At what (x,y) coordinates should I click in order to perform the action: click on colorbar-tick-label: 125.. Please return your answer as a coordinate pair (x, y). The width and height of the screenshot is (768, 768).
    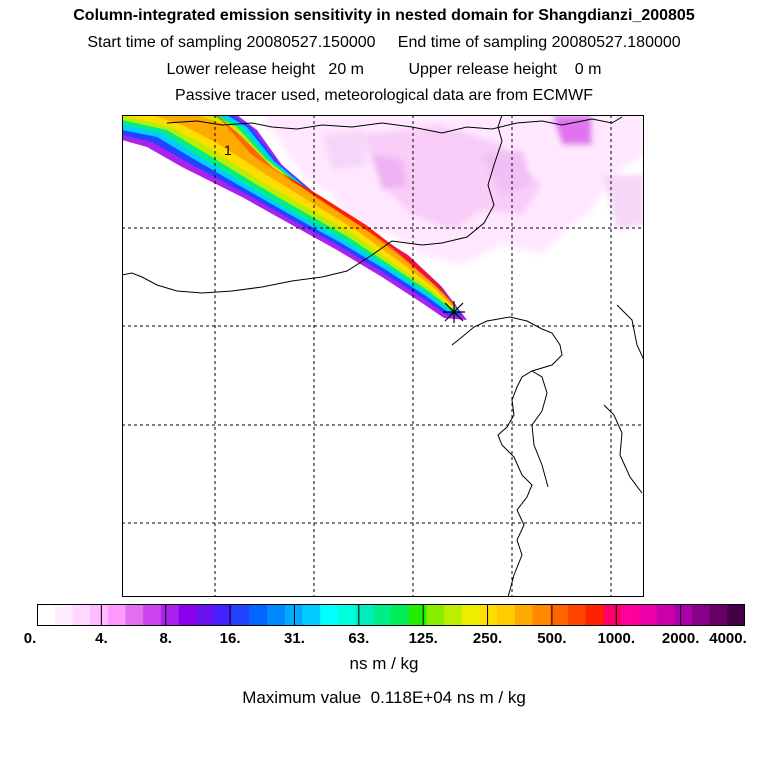
    Looking at the image, I should click on (423, 638).